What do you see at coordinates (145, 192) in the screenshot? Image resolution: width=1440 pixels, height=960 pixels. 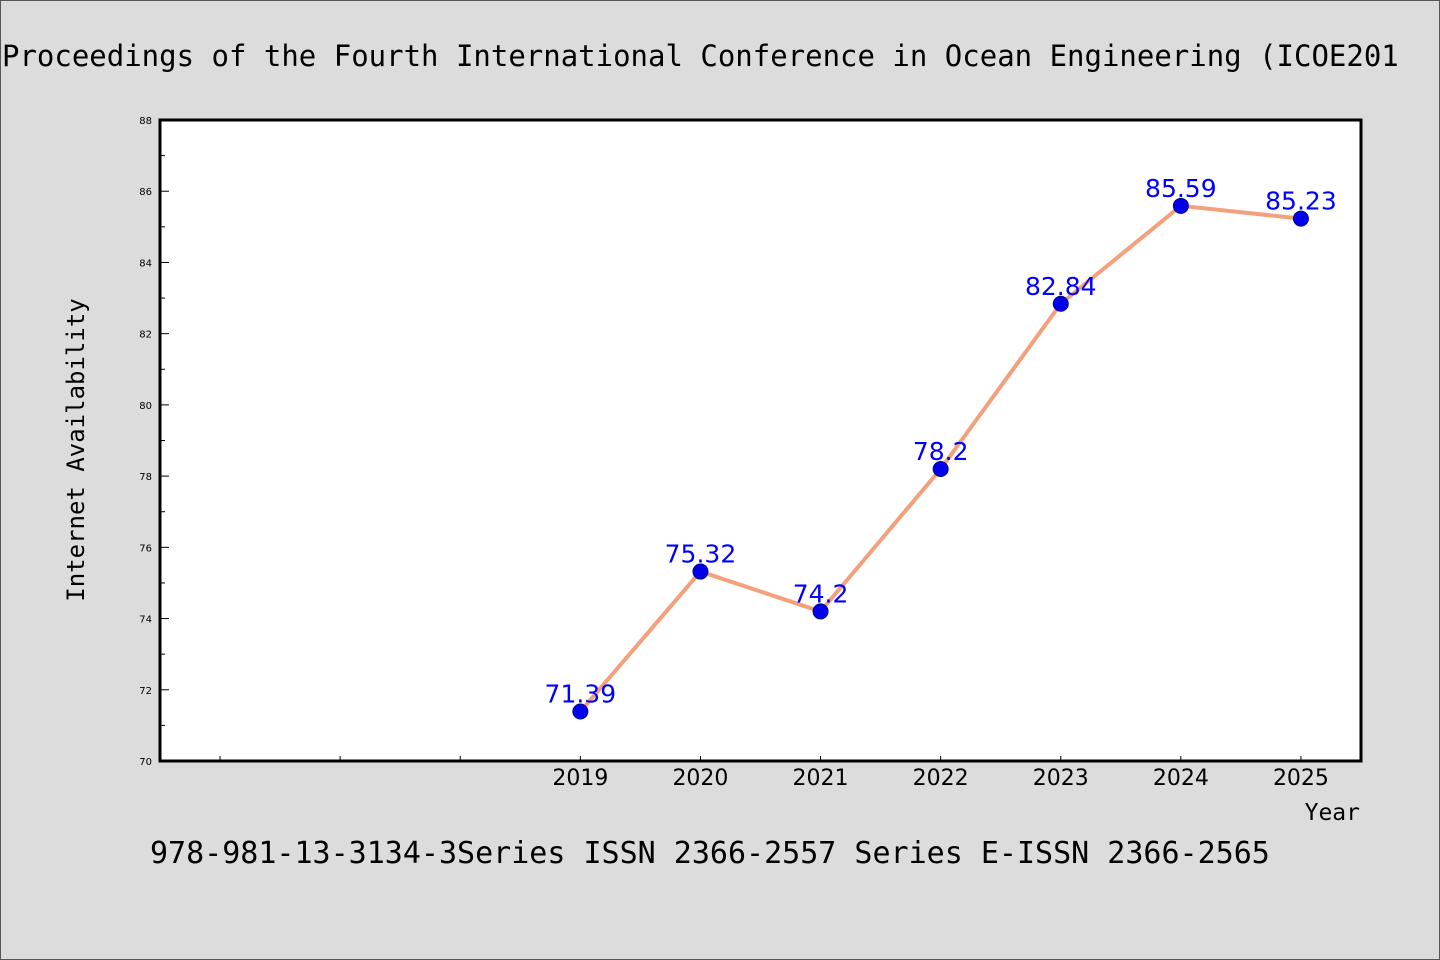 I see `y-tick-label: 86` at bounding box center [145, 192].